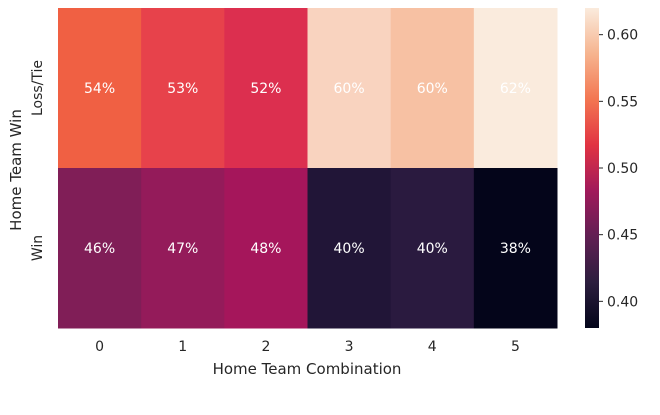 The image size is (660, 415). Describe the element at coordinates (16, 170) in the screenshot. I see `y-axis-label: Home Team Win` at that location.